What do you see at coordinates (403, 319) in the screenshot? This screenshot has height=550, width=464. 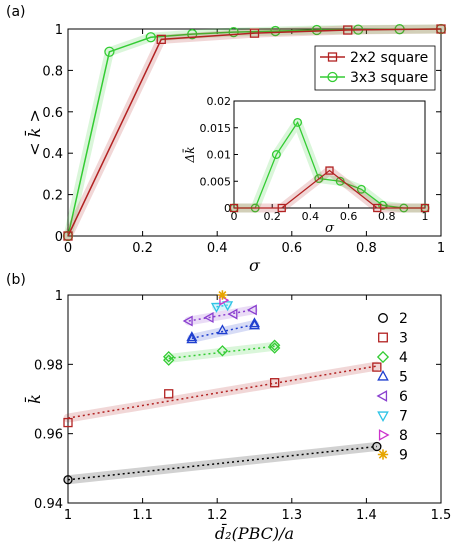 I see `legend-label: 2` at bounding box center [403, 319].